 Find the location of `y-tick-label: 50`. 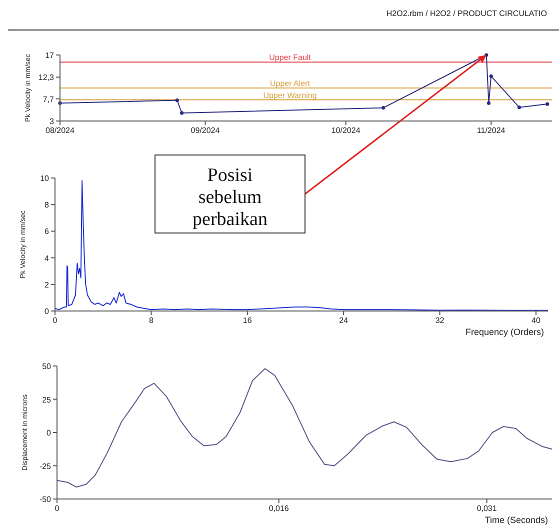

y-tick-label: 50 is located at coordinates (47, 366).